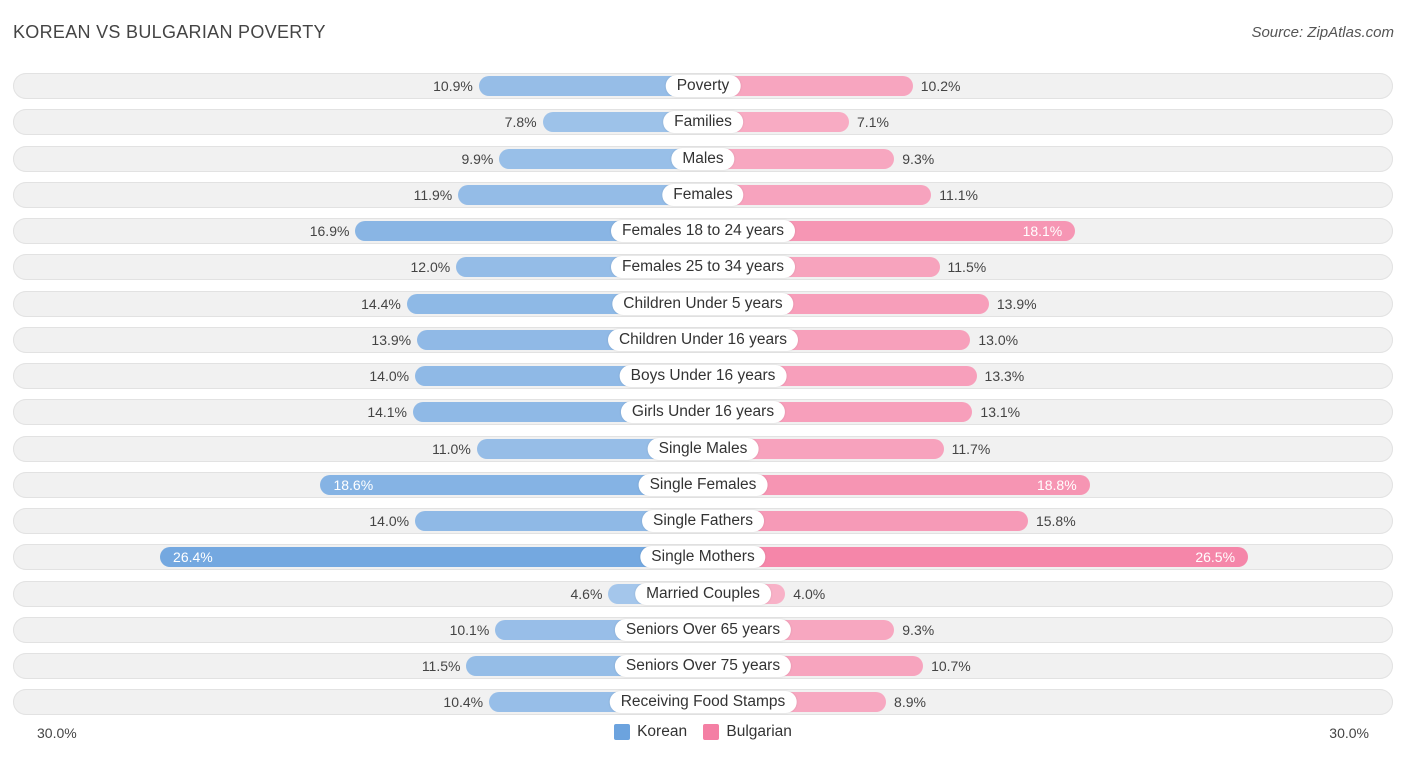 The width and height of the screenshot is (1406, 758). I want to click on value-label-korean: 26.4%, so click(193, 557).